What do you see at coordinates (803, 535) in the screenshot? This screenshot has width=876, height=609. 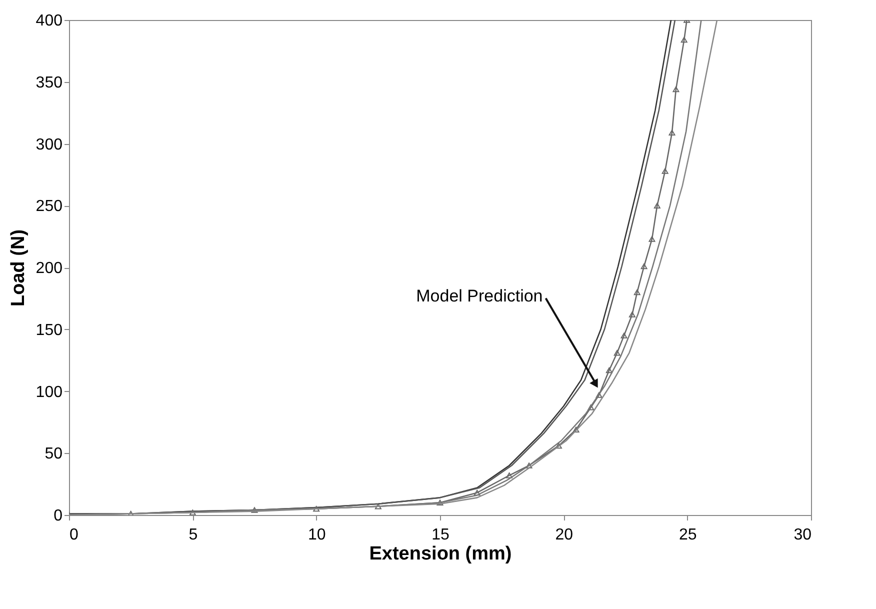 I see `x-tick-label: 30` at bounding box center [803, 535].